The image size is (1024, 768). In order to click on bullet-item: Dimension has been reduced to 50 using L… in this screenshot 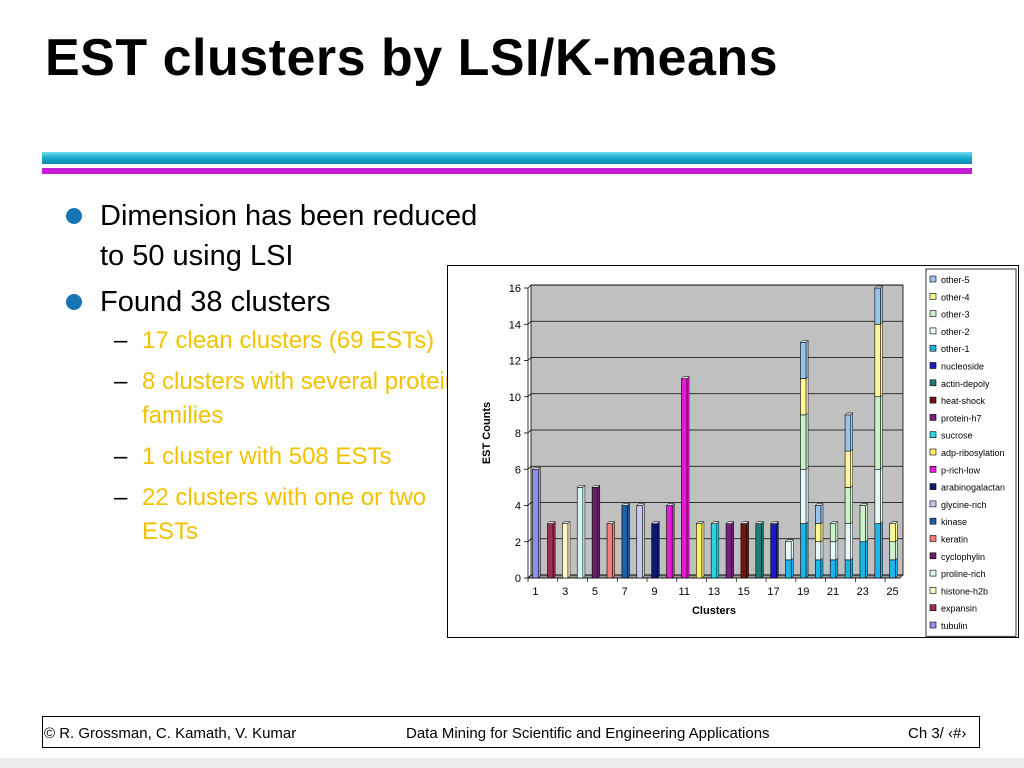, I will do `click(272, 236)`.